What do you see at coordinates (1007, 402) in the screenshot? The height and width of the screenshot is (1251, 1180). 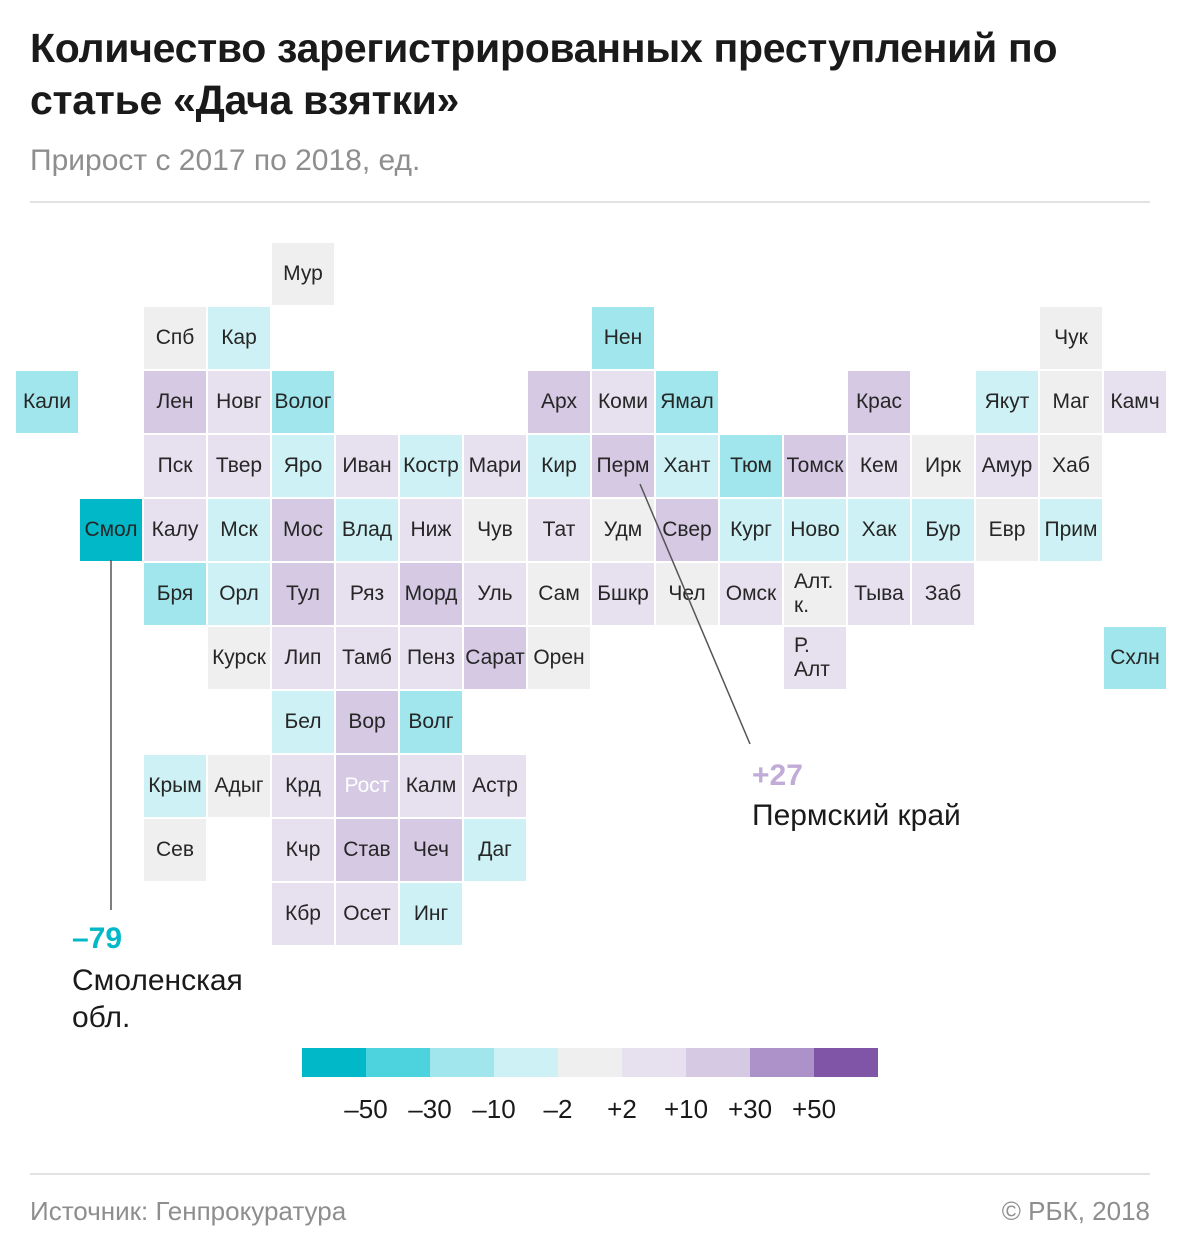 I see `region-tile-13: Якут` at bounding box center [1007, 402].